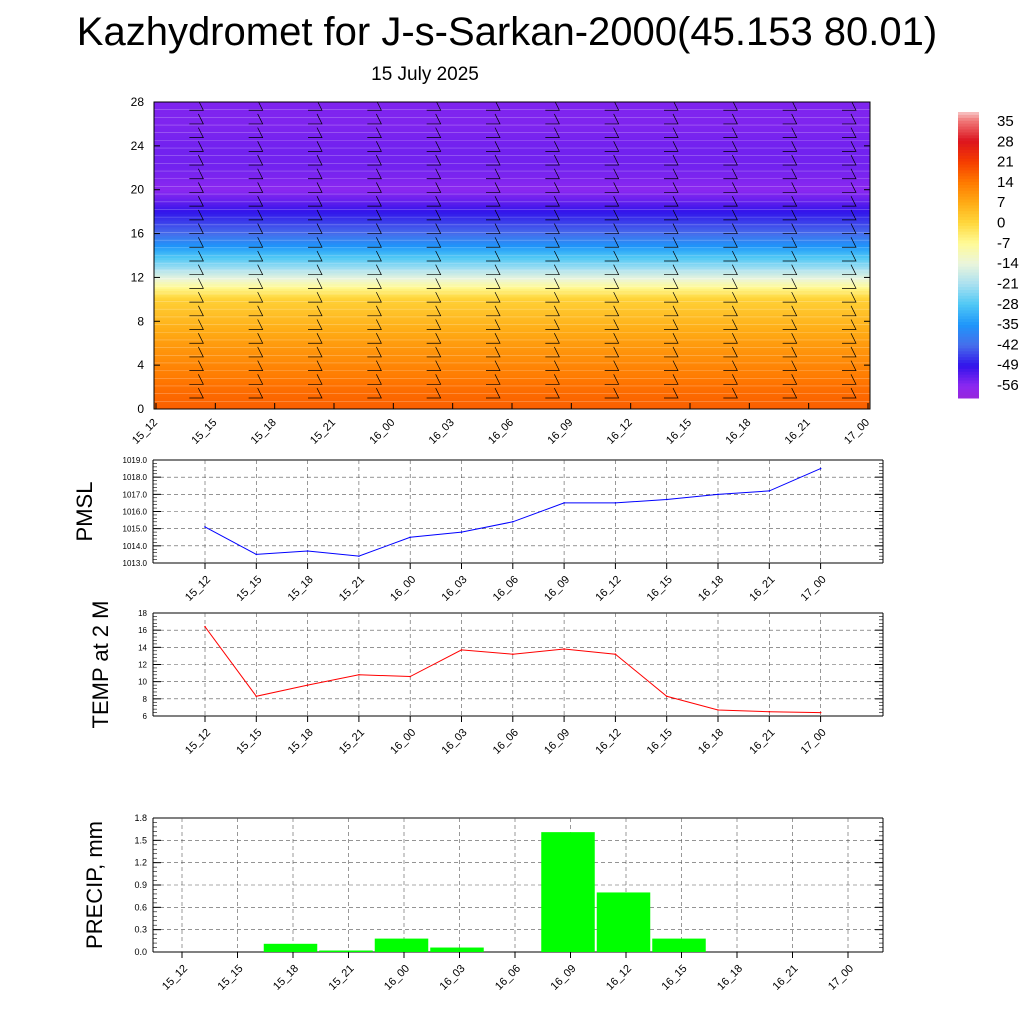  What do you see at coordinates (1008, 324) in the screenshot?
I see `colorbar-label: -35` at bounding box center [1008, 324].